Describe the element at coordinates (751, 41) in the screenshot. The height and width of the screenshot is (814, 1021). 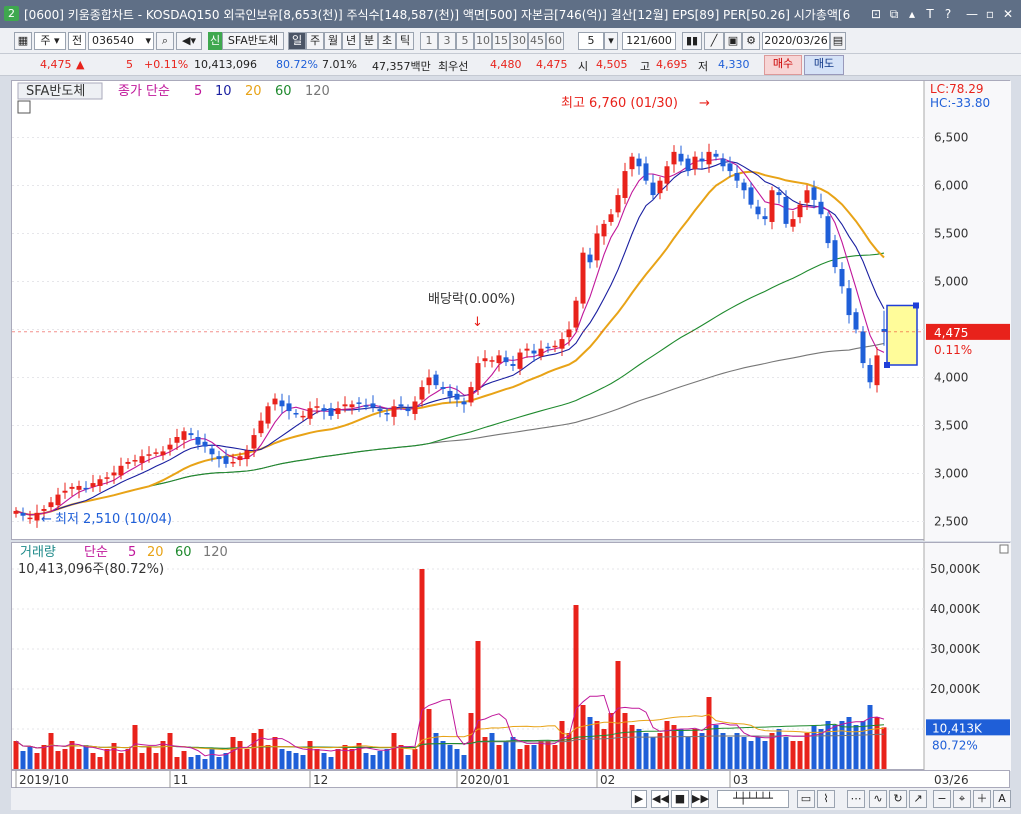
I see `settings-icon: ⚙` at that location.